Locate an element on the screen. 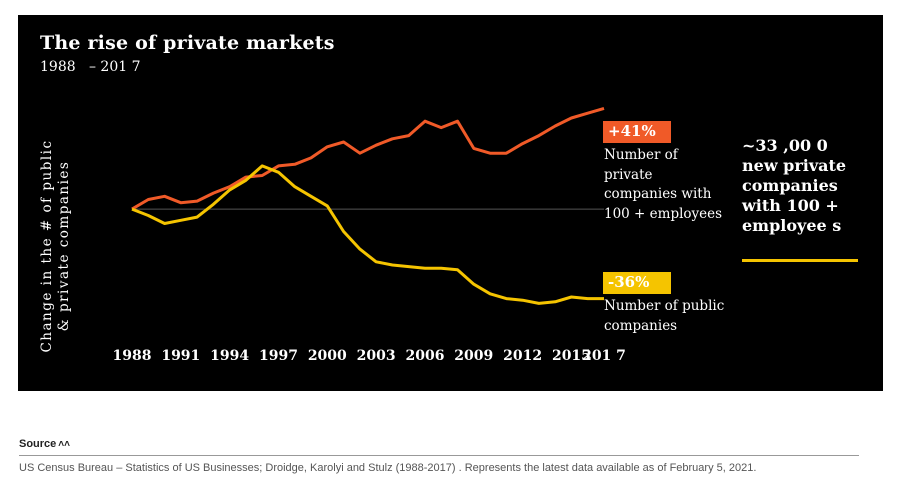 This screenshot has width=911, height=489. private-companies-line is located at coordinates (368, 158).